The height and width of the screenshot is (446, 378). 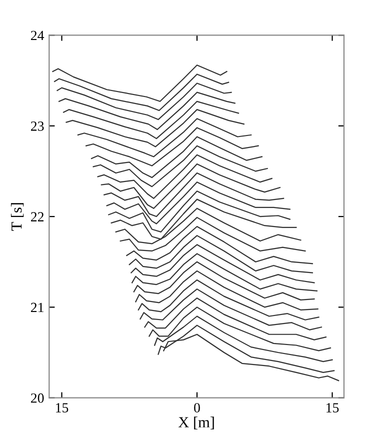 What do you see at coordinates (37, 307) in the screenshot?
I see `y-tick-label: 21` at bounding box center [37, 307].